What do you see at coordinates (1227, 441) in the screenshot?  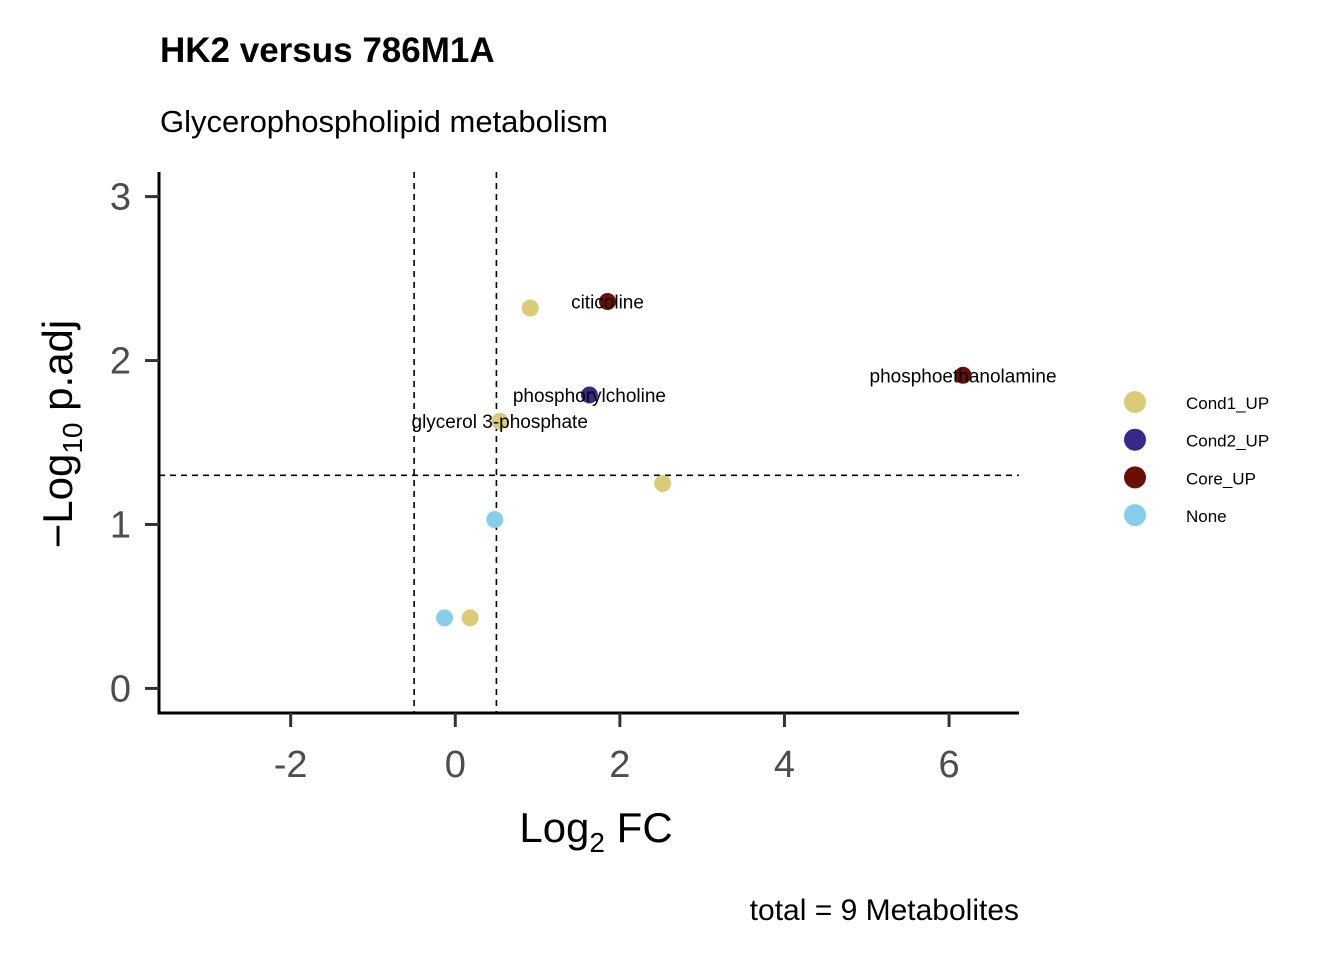 I see `legend-label: Cond2_UP` at bounding box center [1227, 441].